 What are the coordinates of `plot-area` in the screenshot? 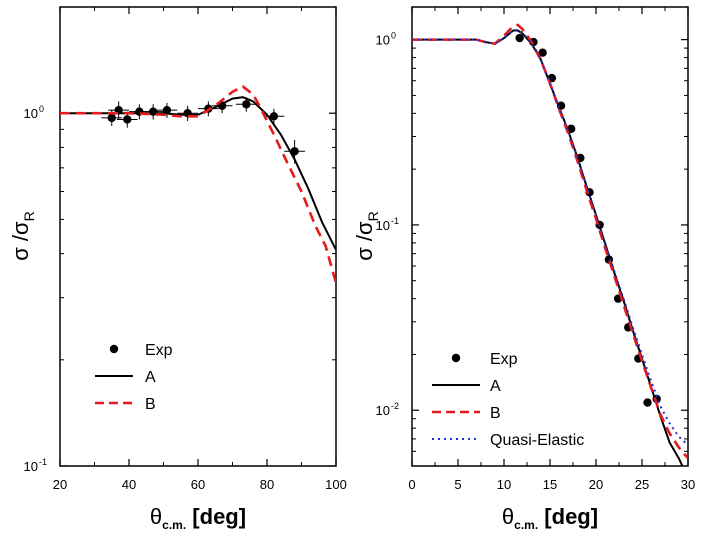 It's located at (198, 184).